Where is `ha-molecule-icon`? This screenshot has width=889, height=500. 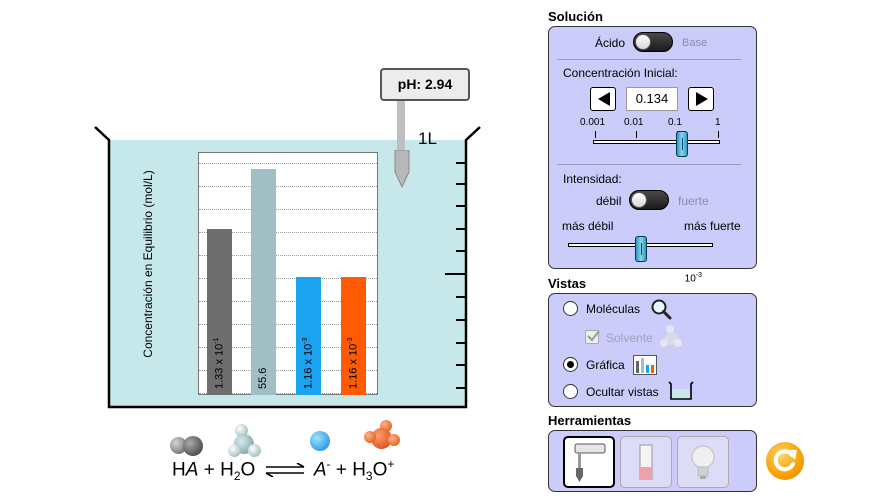
ha-molecule-icon is located at coordinates (188, 445).